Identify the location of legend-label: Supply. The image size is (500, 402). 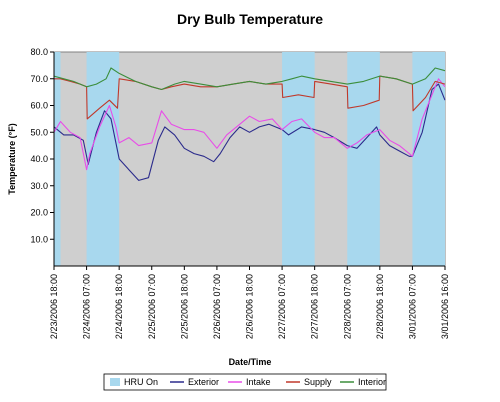
(318, 382).